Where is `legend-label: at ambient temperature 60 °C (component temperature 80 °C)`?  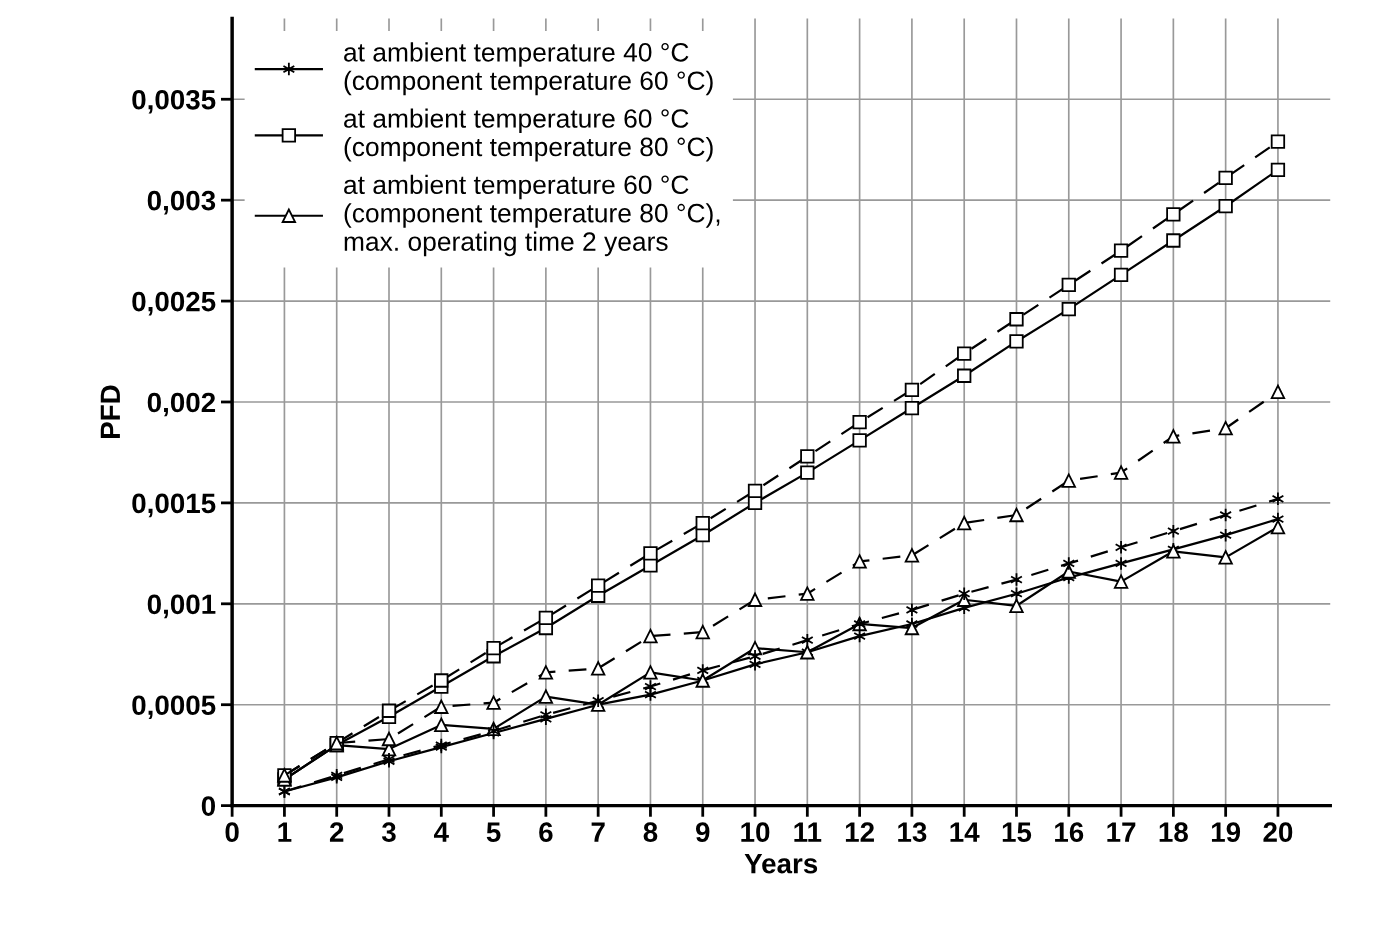
legend-label: at ambient temperature 60 °C (component temperature 80 °C) is located at coordinates (528, 135).